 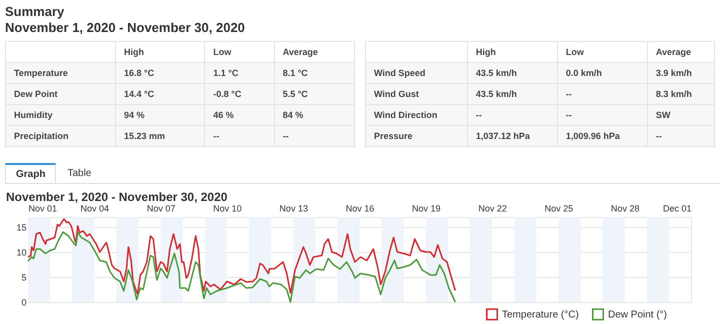 I want to click on y-tick-label: 0, so click(x=23, y=303).